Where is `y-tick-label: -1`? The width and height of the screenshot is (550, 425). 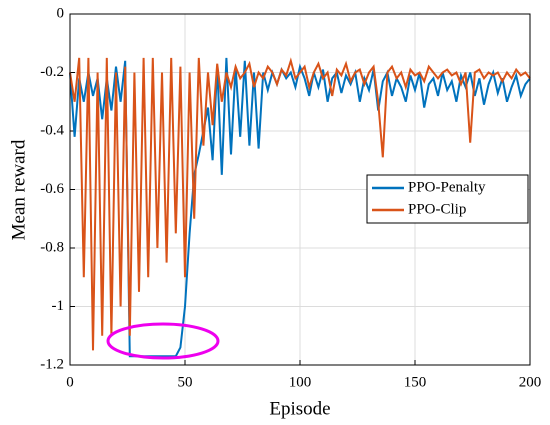 y-tick-label: -1 is located at coordinates (58, 306).